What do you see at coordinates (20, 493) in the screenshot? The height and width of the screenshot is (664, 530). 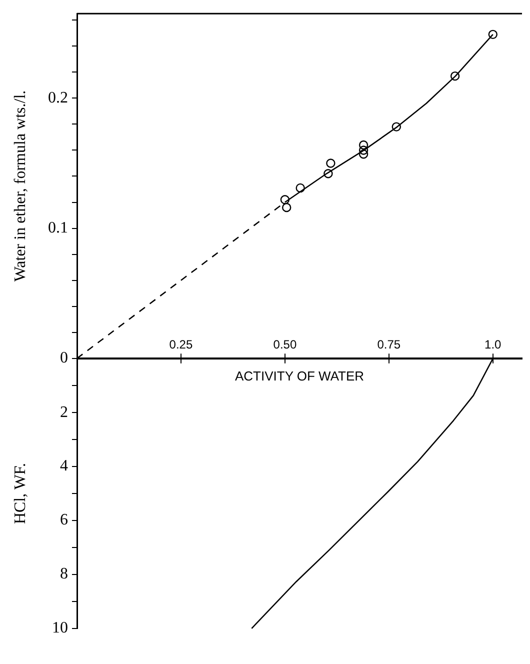 I see `y-axis-title: HCl, WF.` at bounding box center [20, 493].